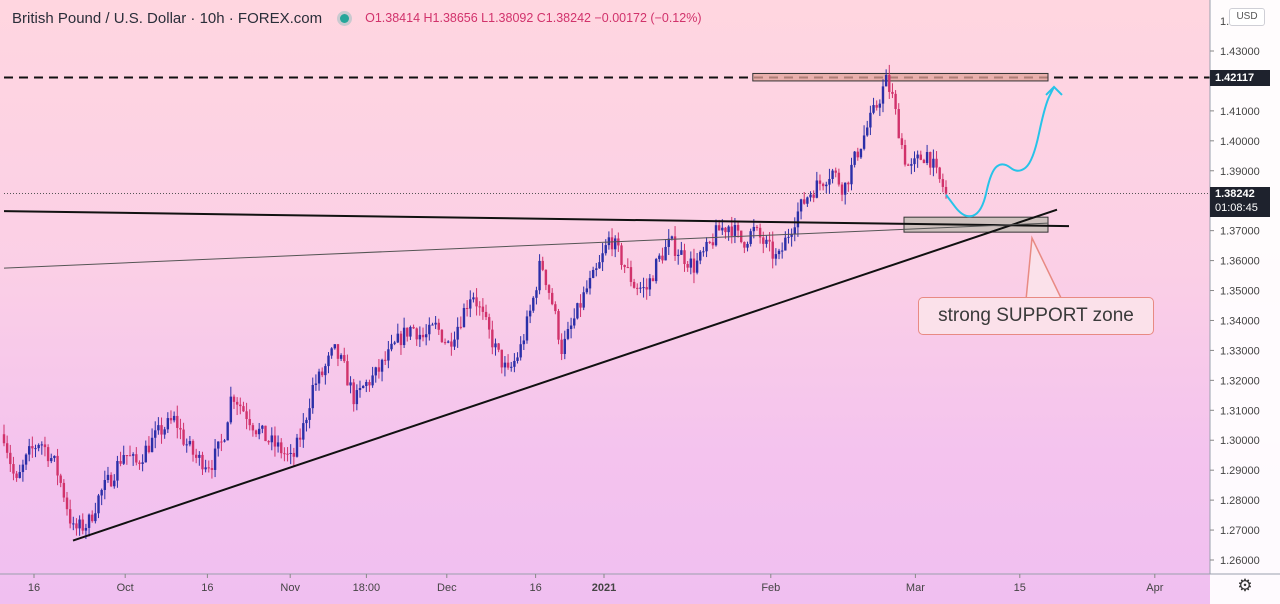 This screenshot has width=1280, height=604. Describe the element at coordinates (1235, 194) in the screenshot. I see `current-price-value: 1.38242` at that location.